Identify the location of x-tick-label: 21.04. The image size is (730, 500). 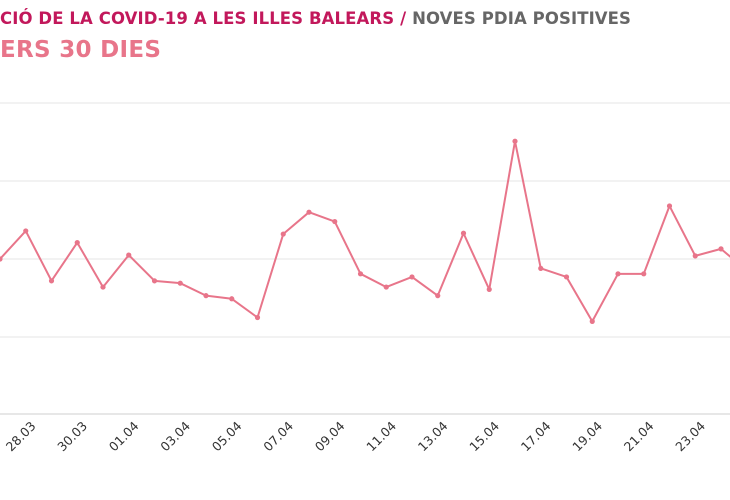
(639, 436).